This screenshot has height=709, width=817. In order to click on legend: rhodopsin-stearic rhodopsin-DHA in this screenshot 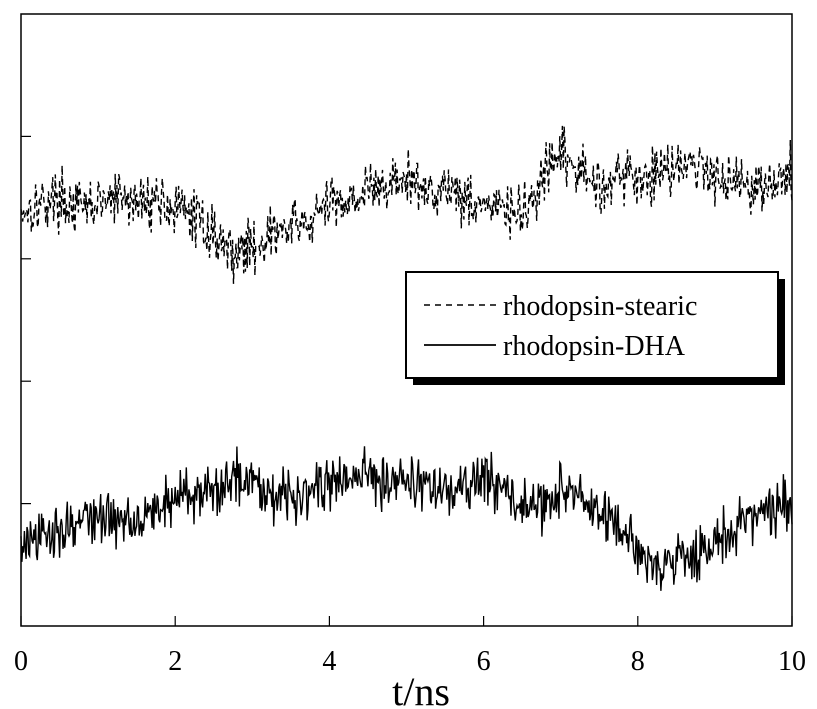, I will do `click(595, 328)`.